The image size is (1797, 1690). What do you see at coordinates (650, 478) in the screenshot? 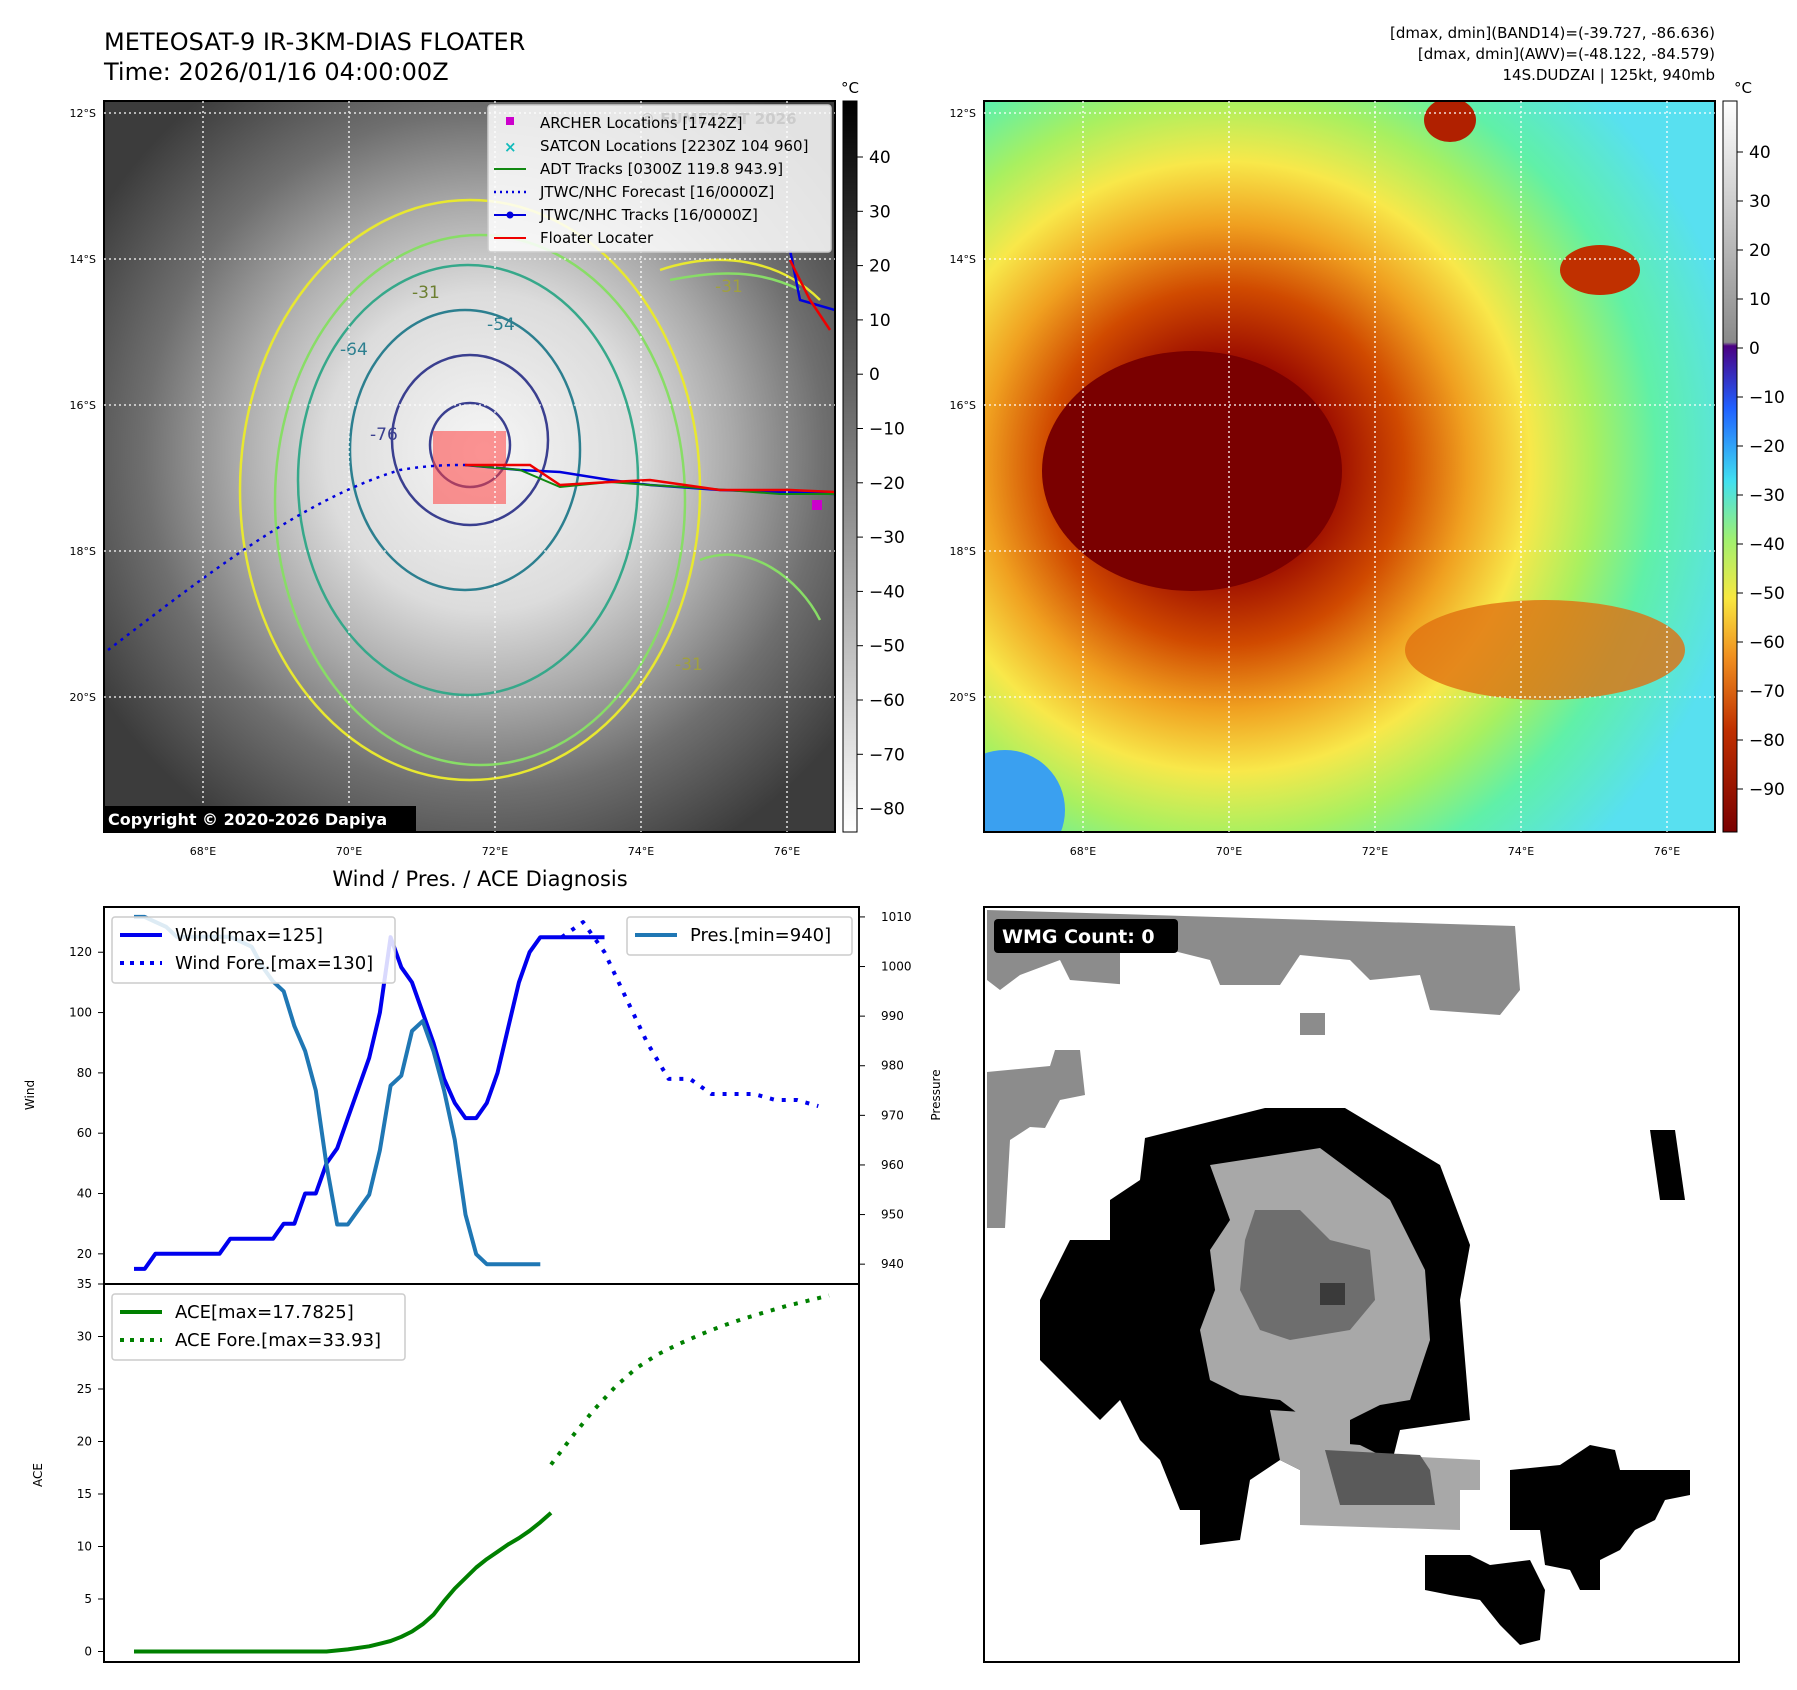
I see `floater-track` at bounding box center [650, 478].